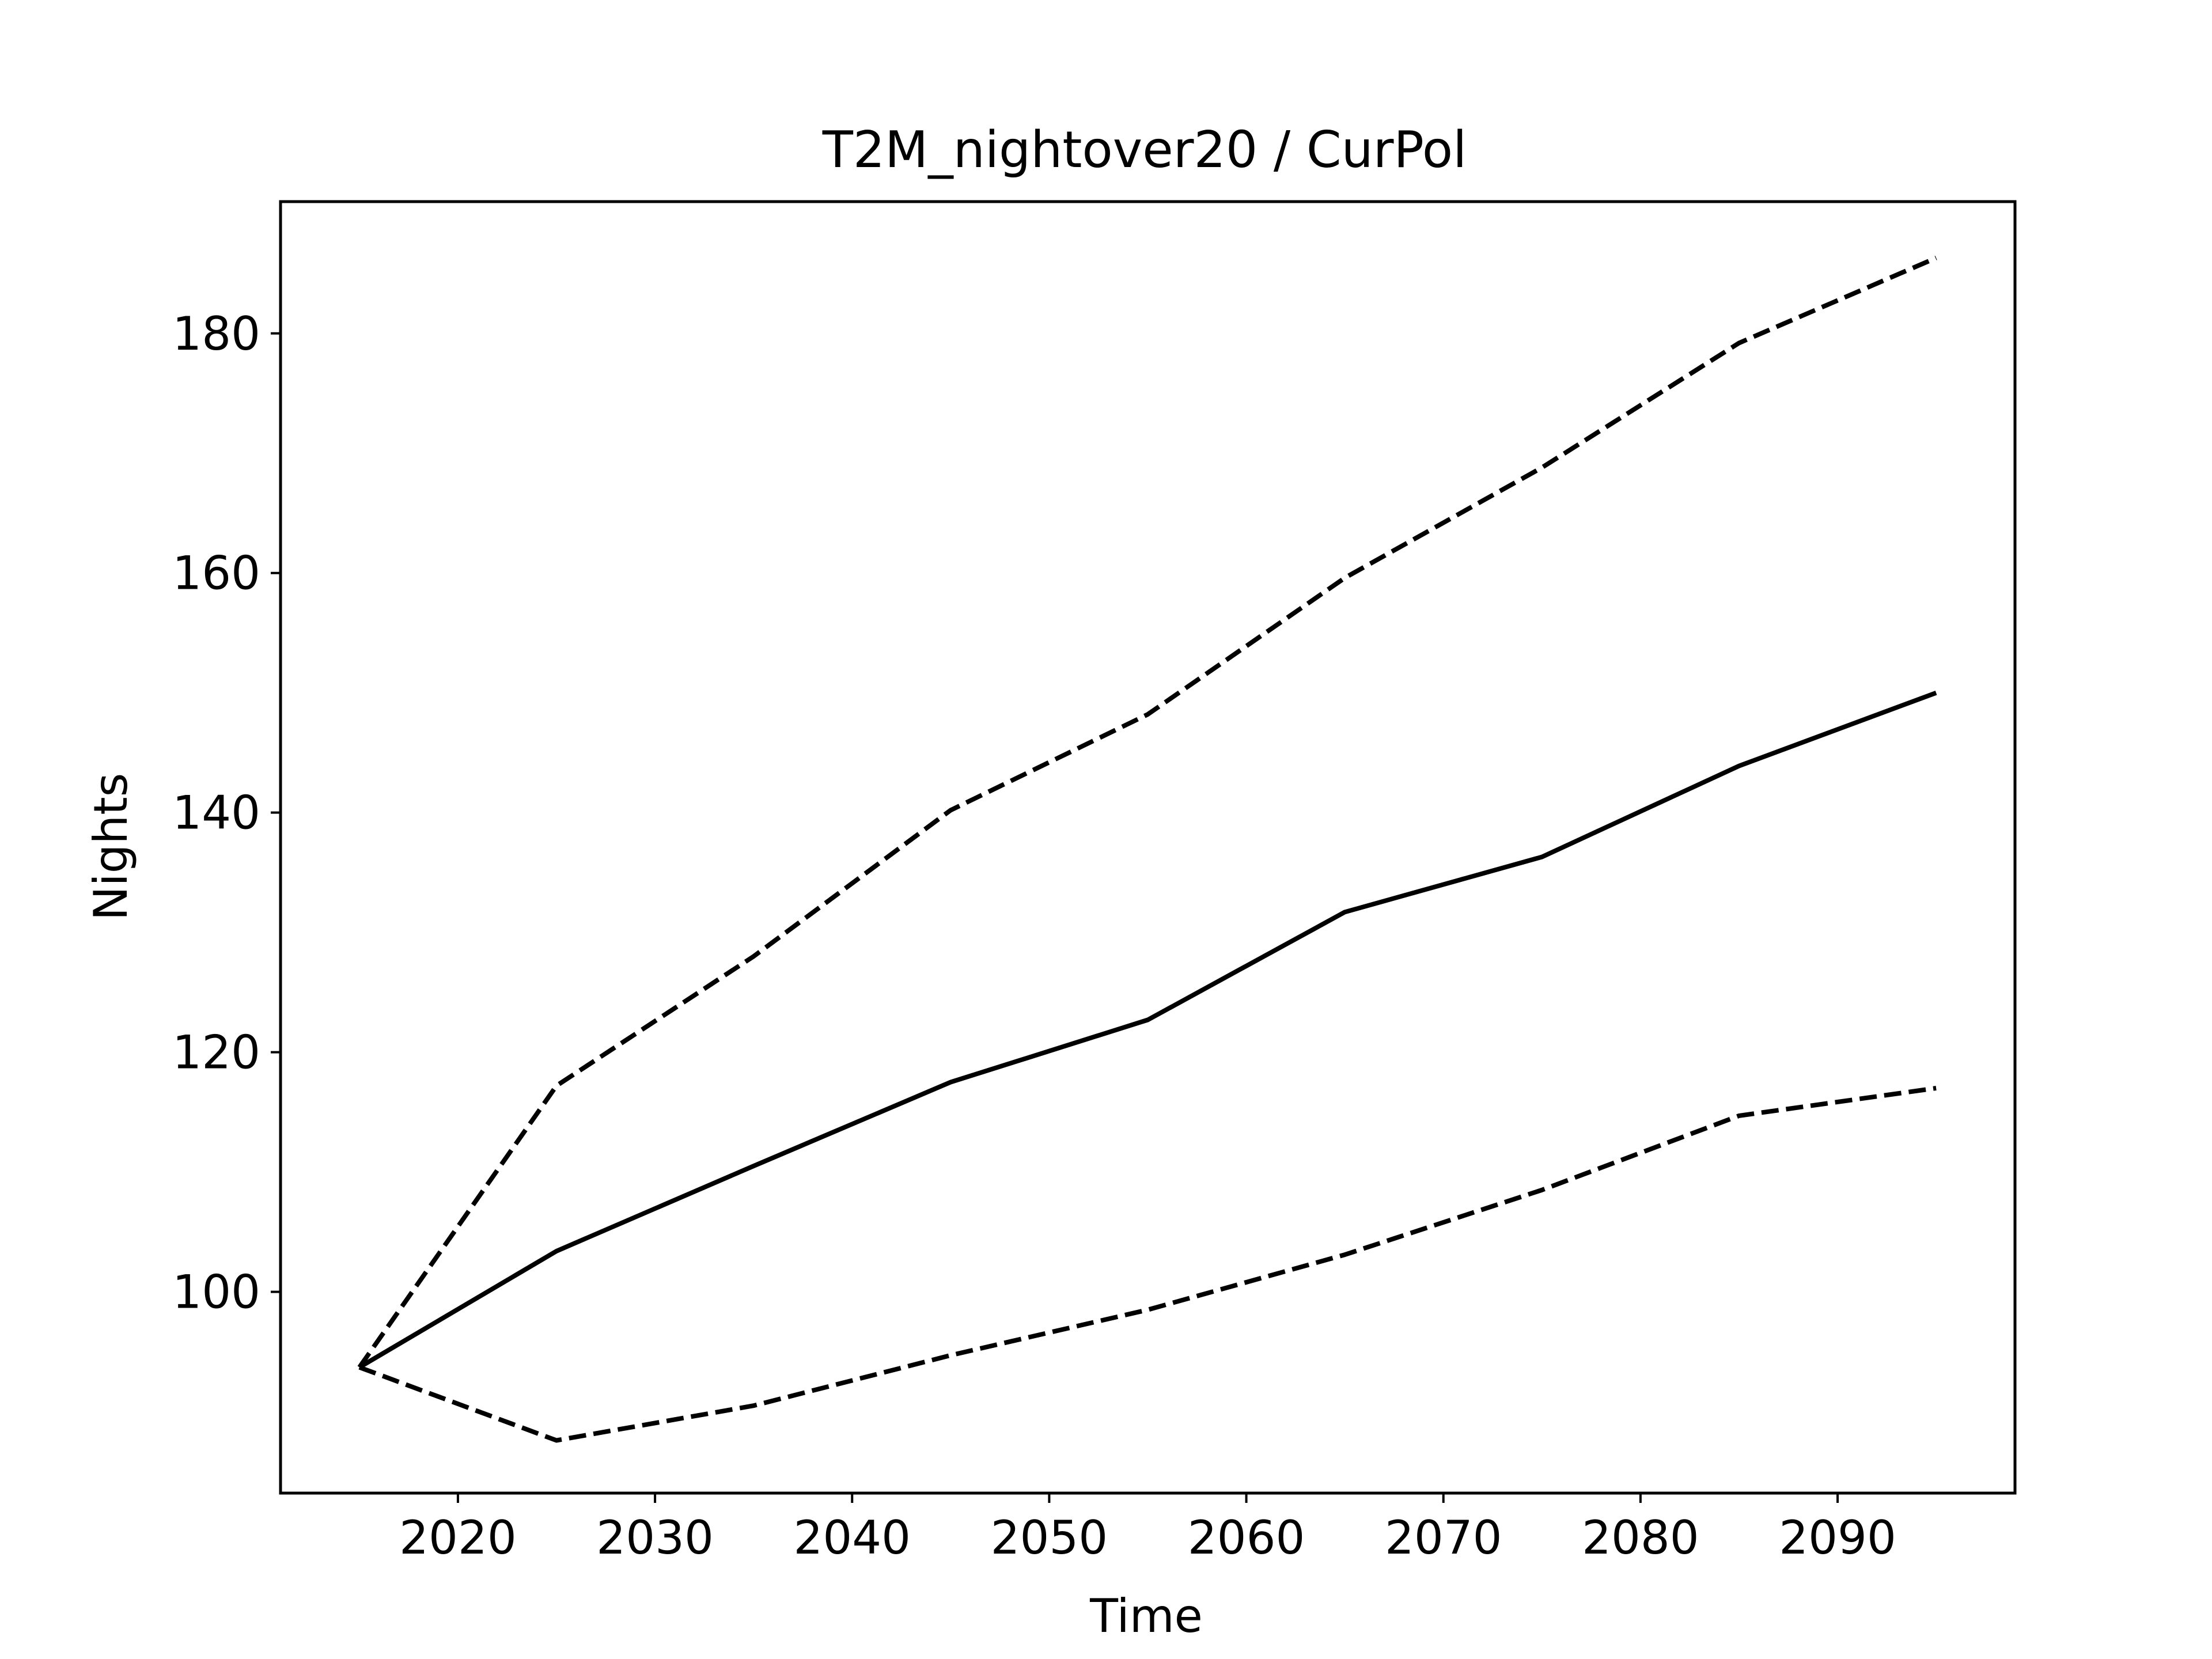  Describe the element at coordinates (1837, 1538) in the screenshot. I see `x-tick-label: 2090` at that location.